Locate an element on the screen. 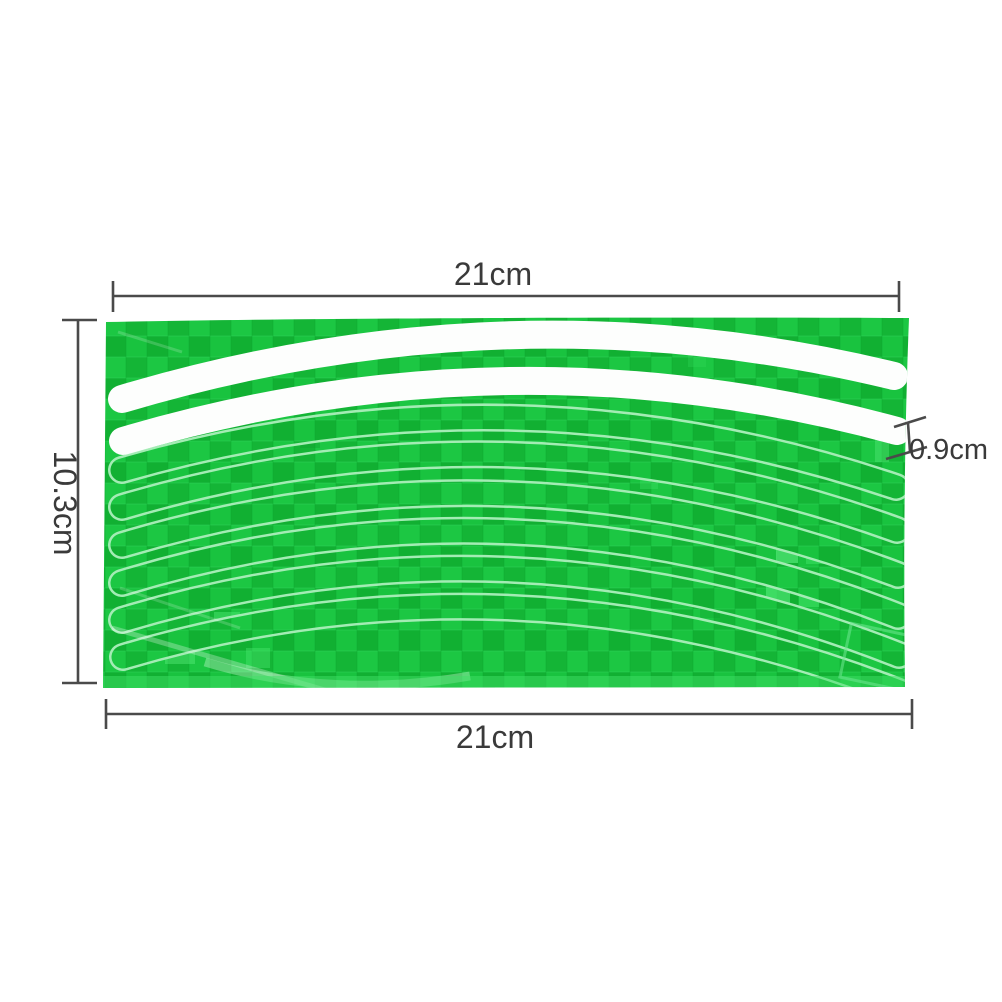 The height and width of the screenshot is (1002, 1002). strip-width-label: 0.9cm is located at coordinates (948, 450).